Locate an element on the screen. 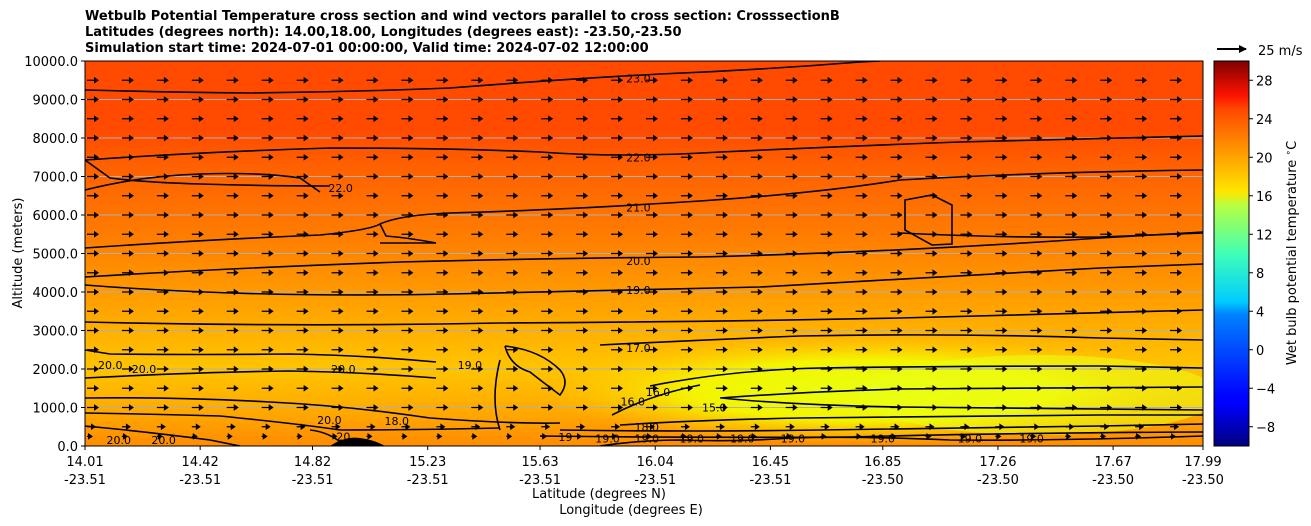  contour-line-21-notch is located at coordinates (408, 233).